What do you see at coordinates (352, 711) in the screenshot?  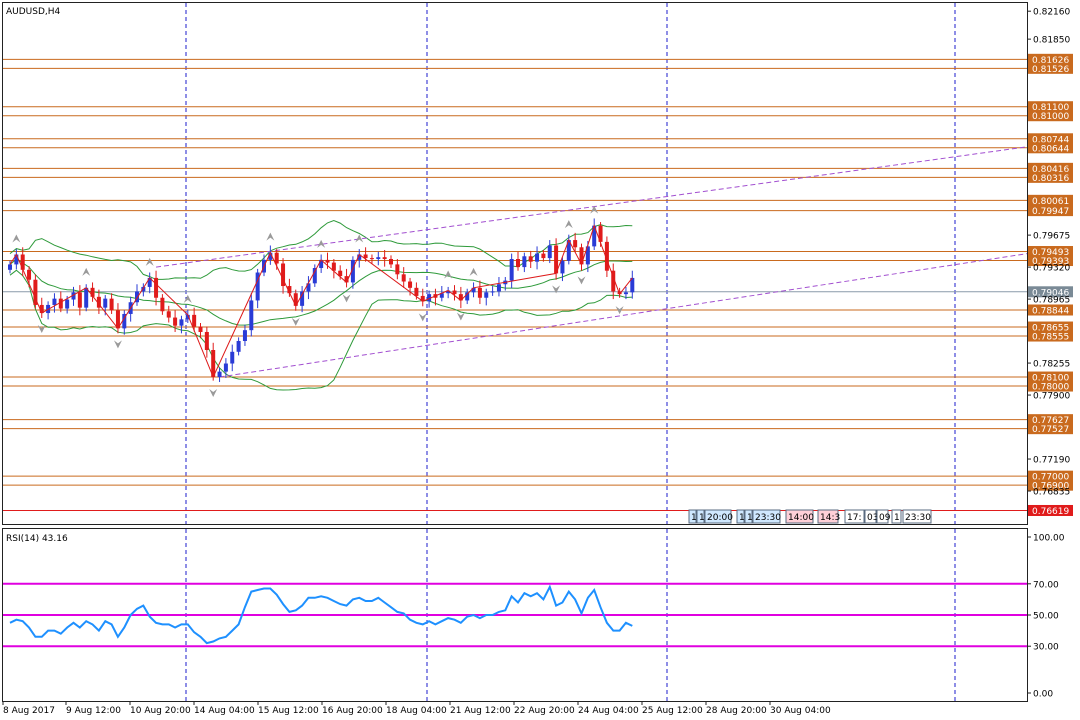 I see `time-tick-label: 16 Aug 20:00` at bounding box center [352, 711].